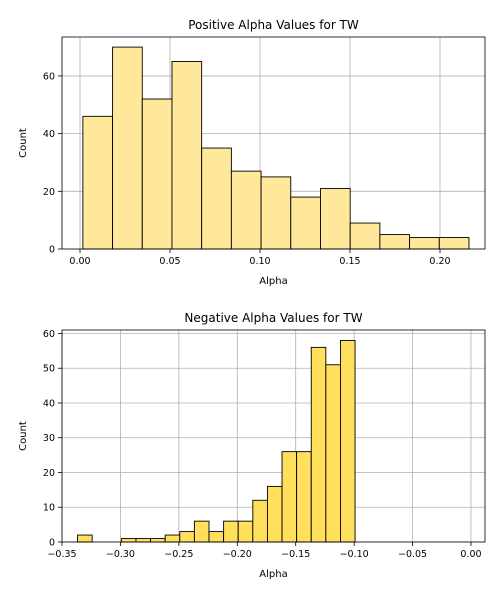 Image resolution: width=500 pixels, height=604 pixels. What do you see at coordinates (439, 261) in the screenshot?
I see `x-tick-label: 0.20` at bounding box center [439, 261].